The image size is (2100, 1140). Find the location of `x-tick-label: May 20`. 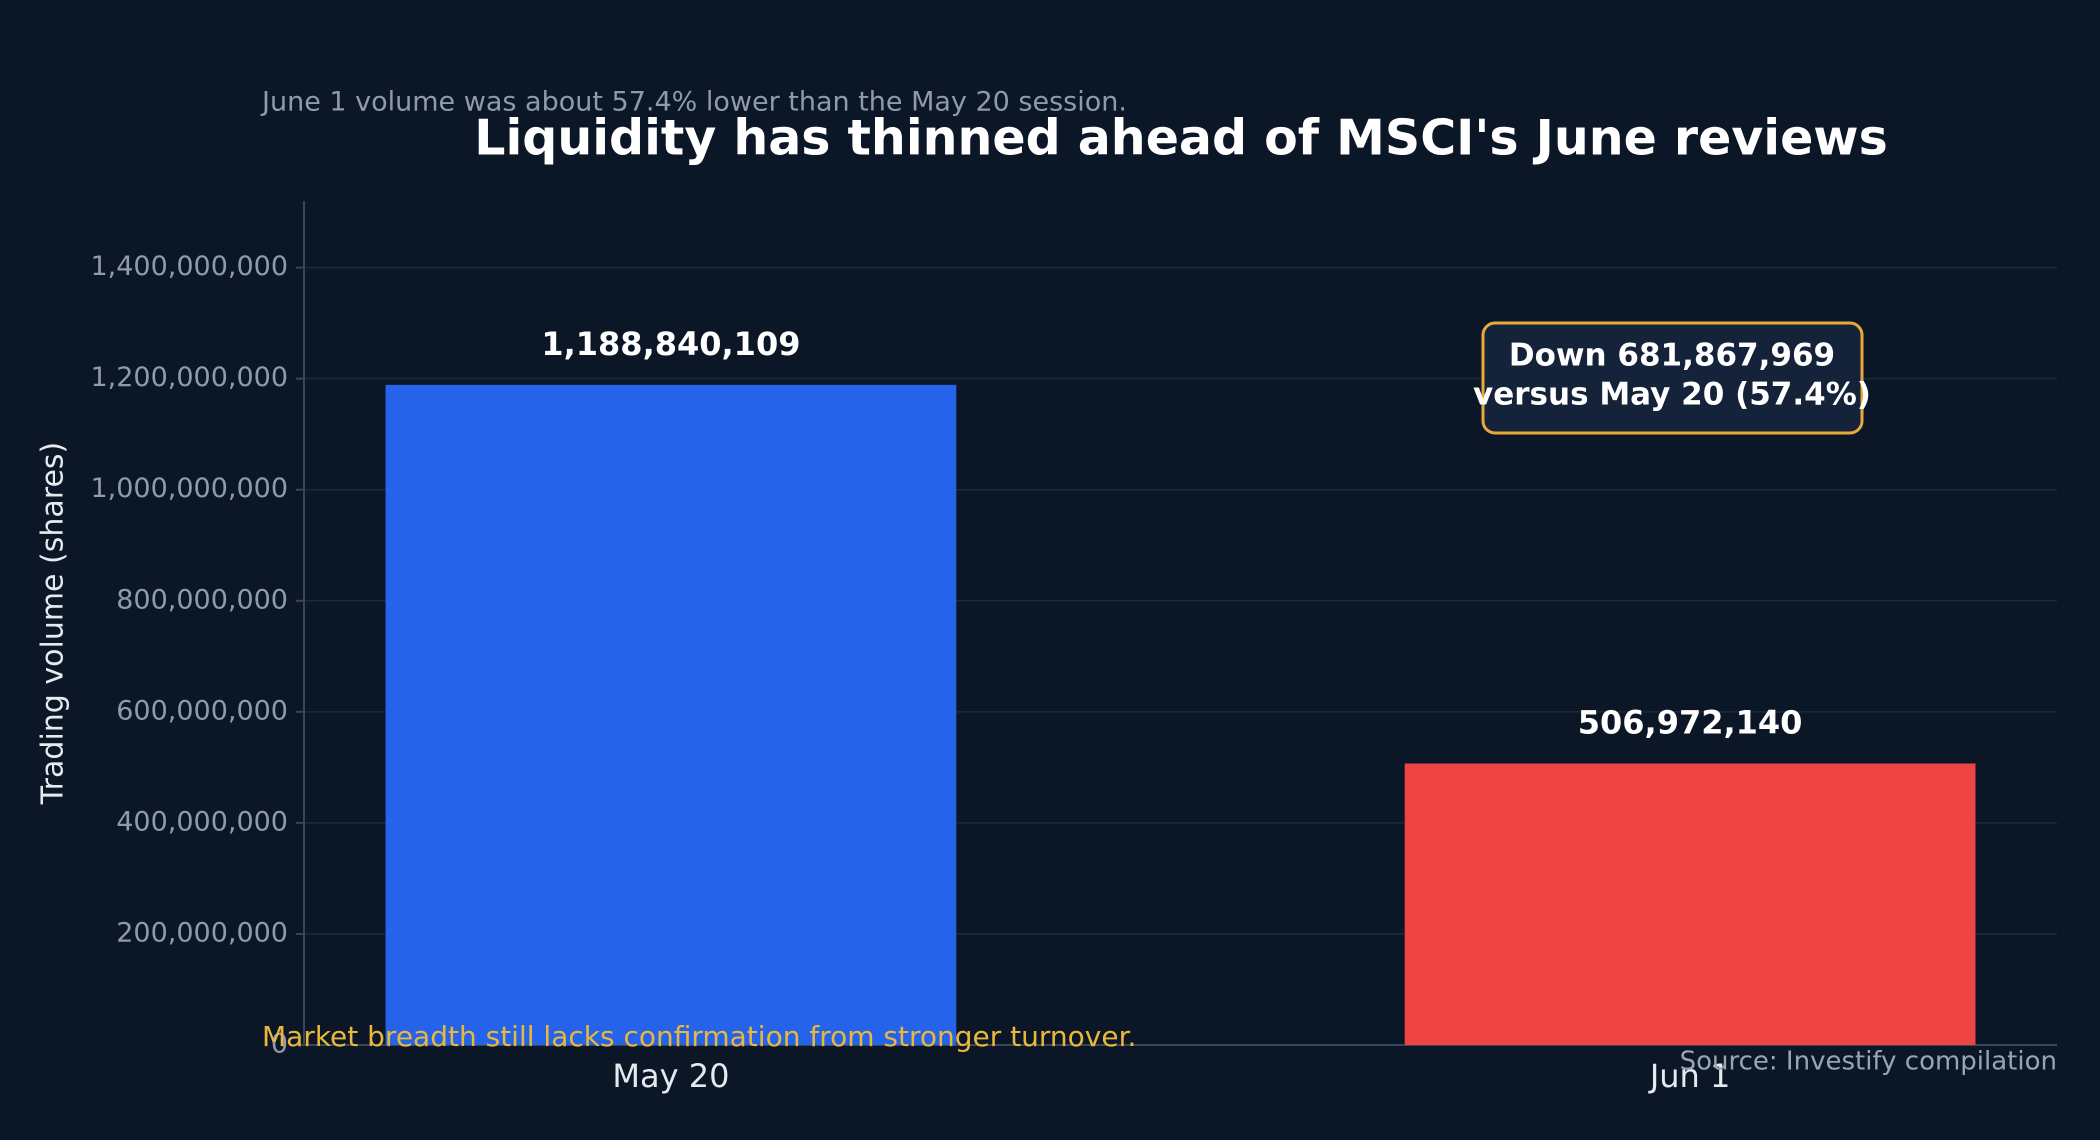

x-tick-label: May 20 is located at coordinates (670, 1076).